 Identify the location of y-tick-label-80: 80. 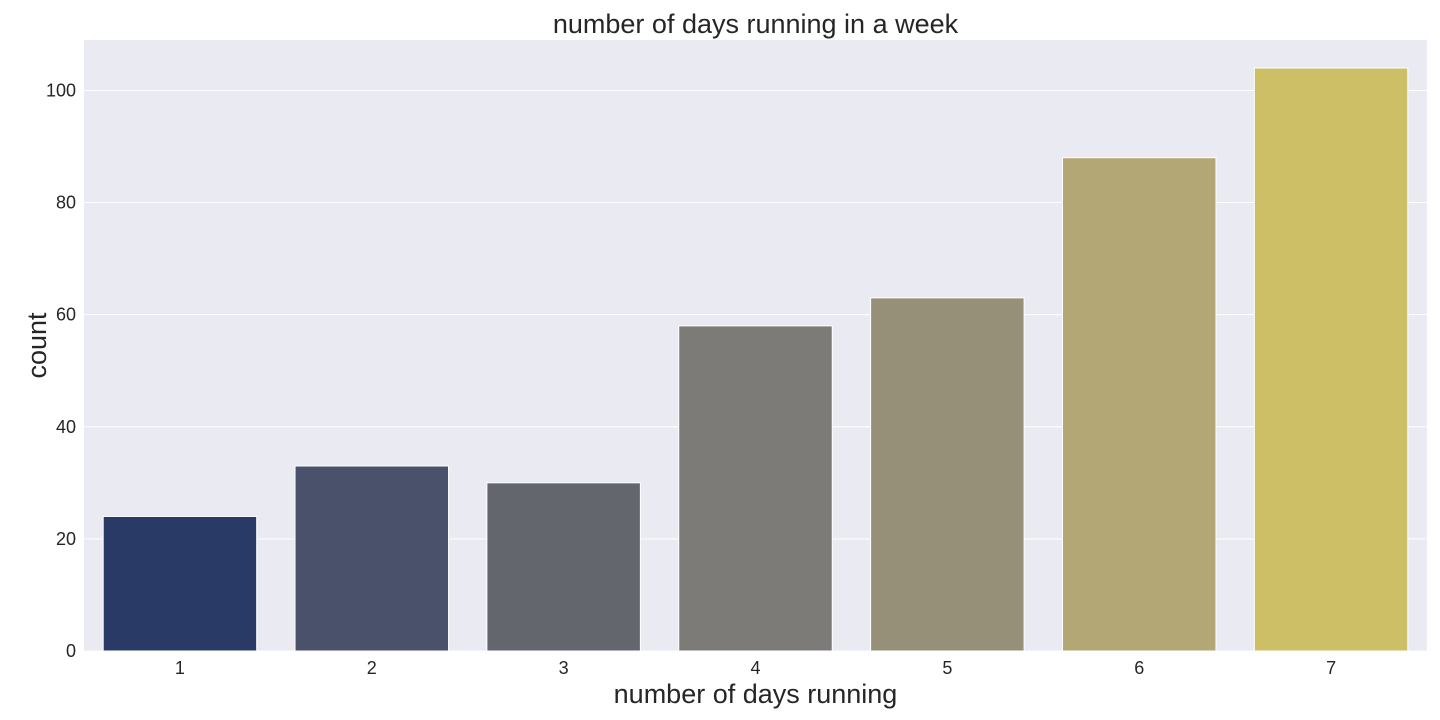
(66, 203).